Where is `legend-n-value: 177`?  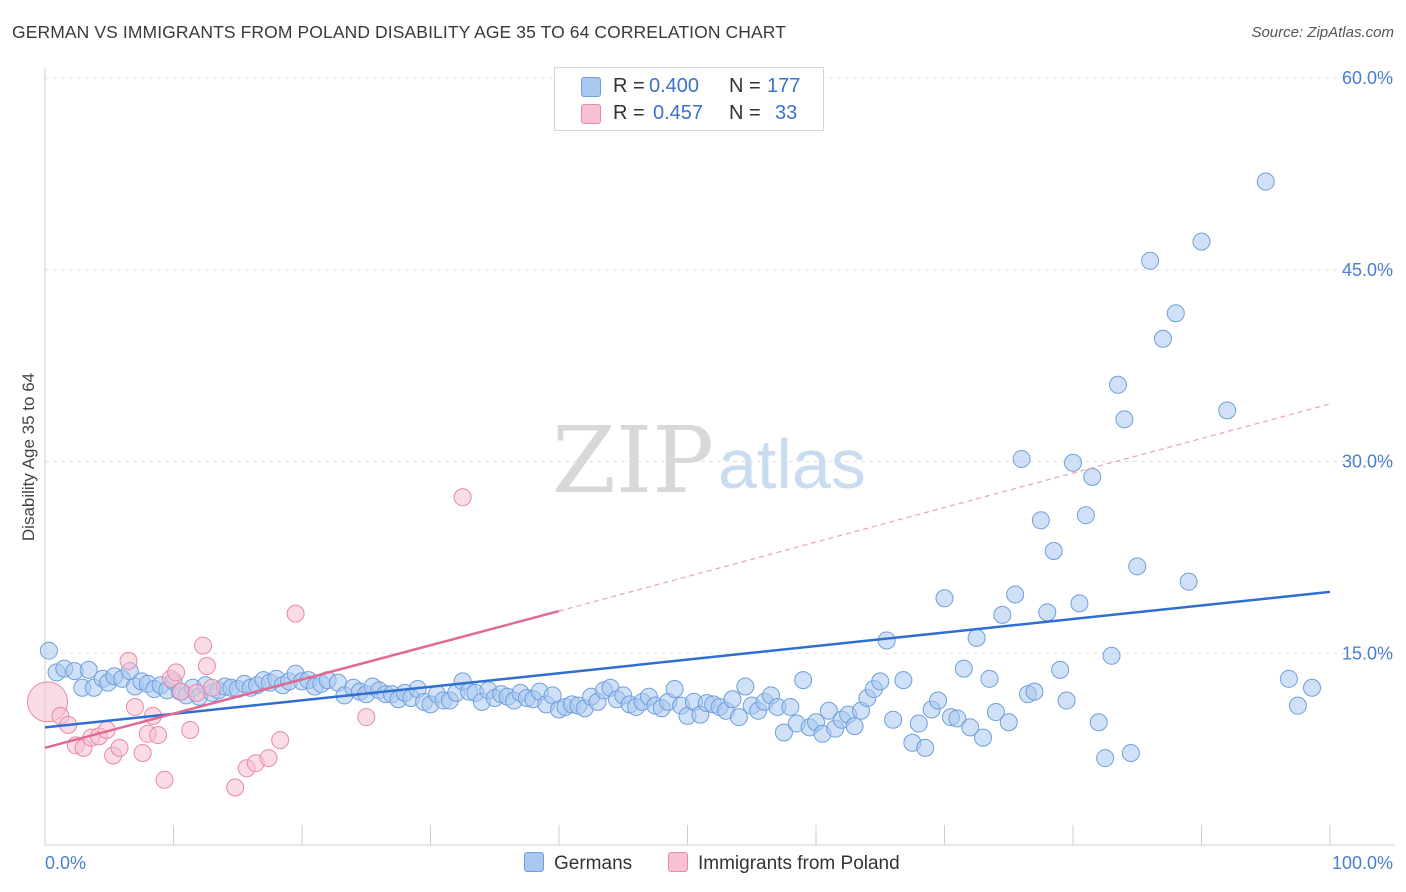
legend-n-value: 177 is located at coordinates (784, 86).